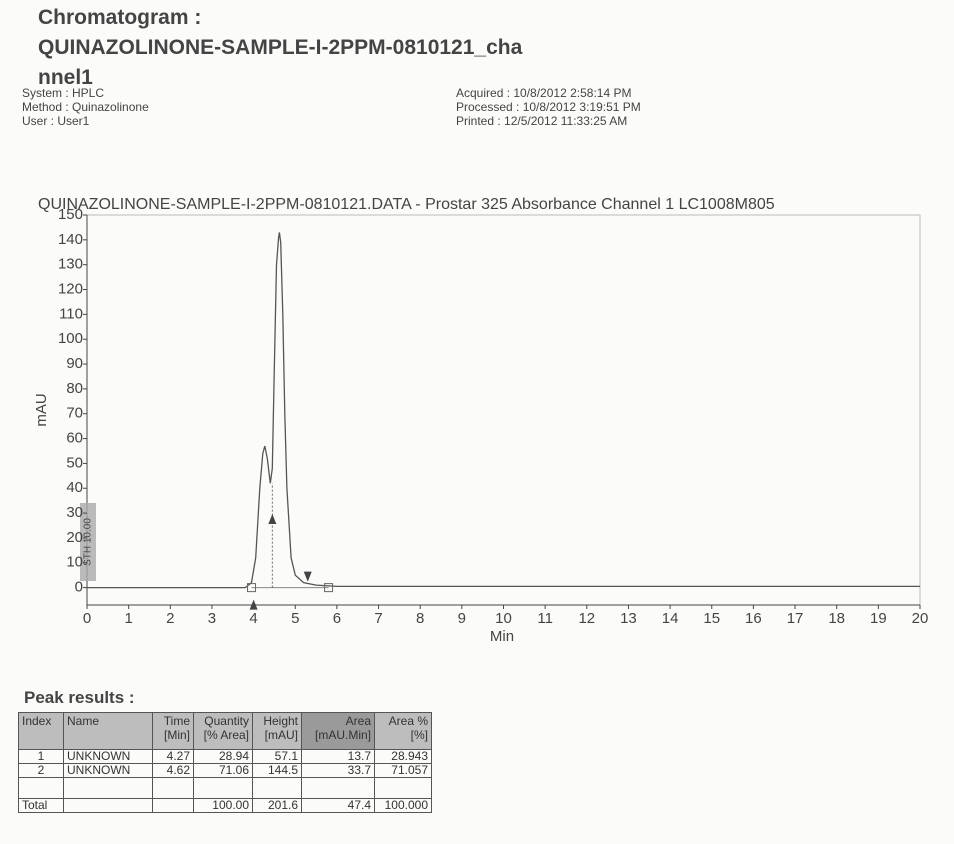 This screenshot has width=954, height=844. What do you see at coordinates (836, 618) in the screenshot?
I see `x-tick-label: 18` at bounding box center [836, 618].